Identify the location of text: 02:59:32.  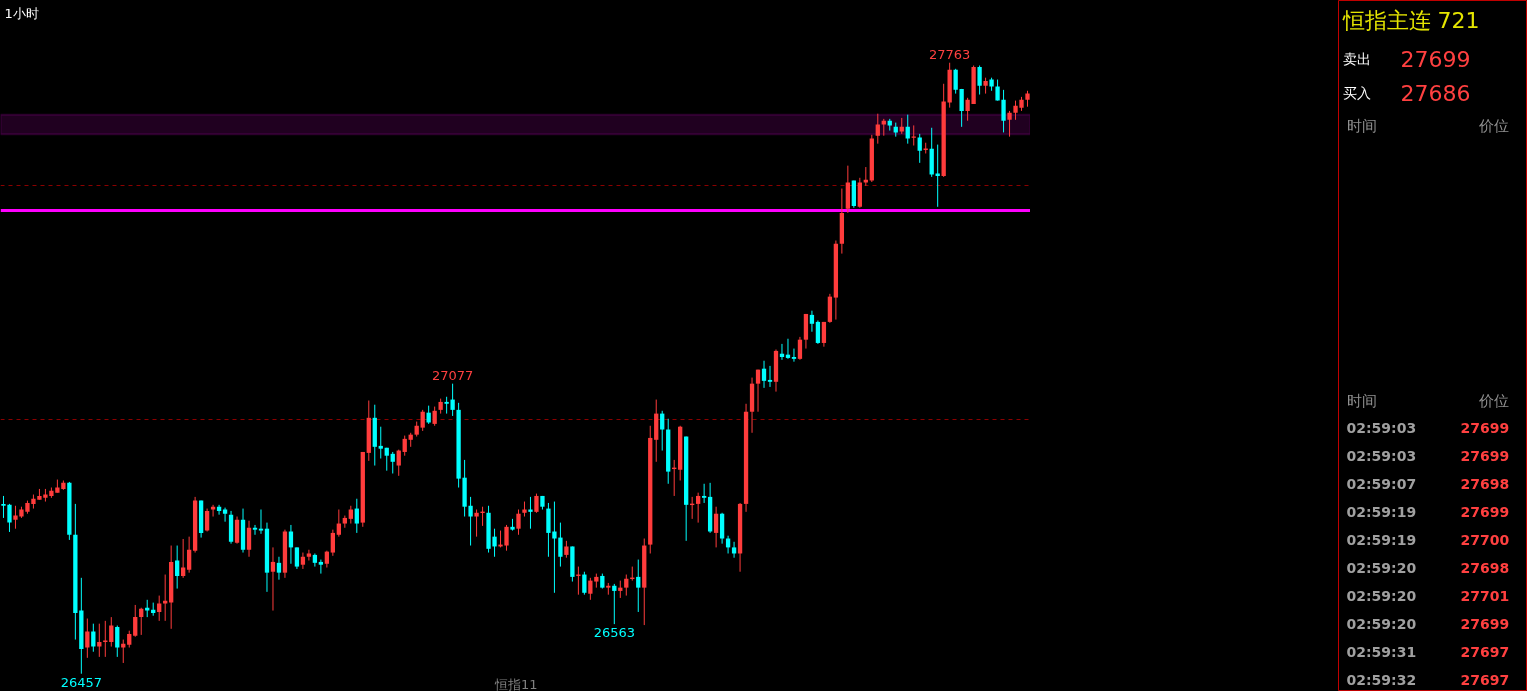
(1381, 679).